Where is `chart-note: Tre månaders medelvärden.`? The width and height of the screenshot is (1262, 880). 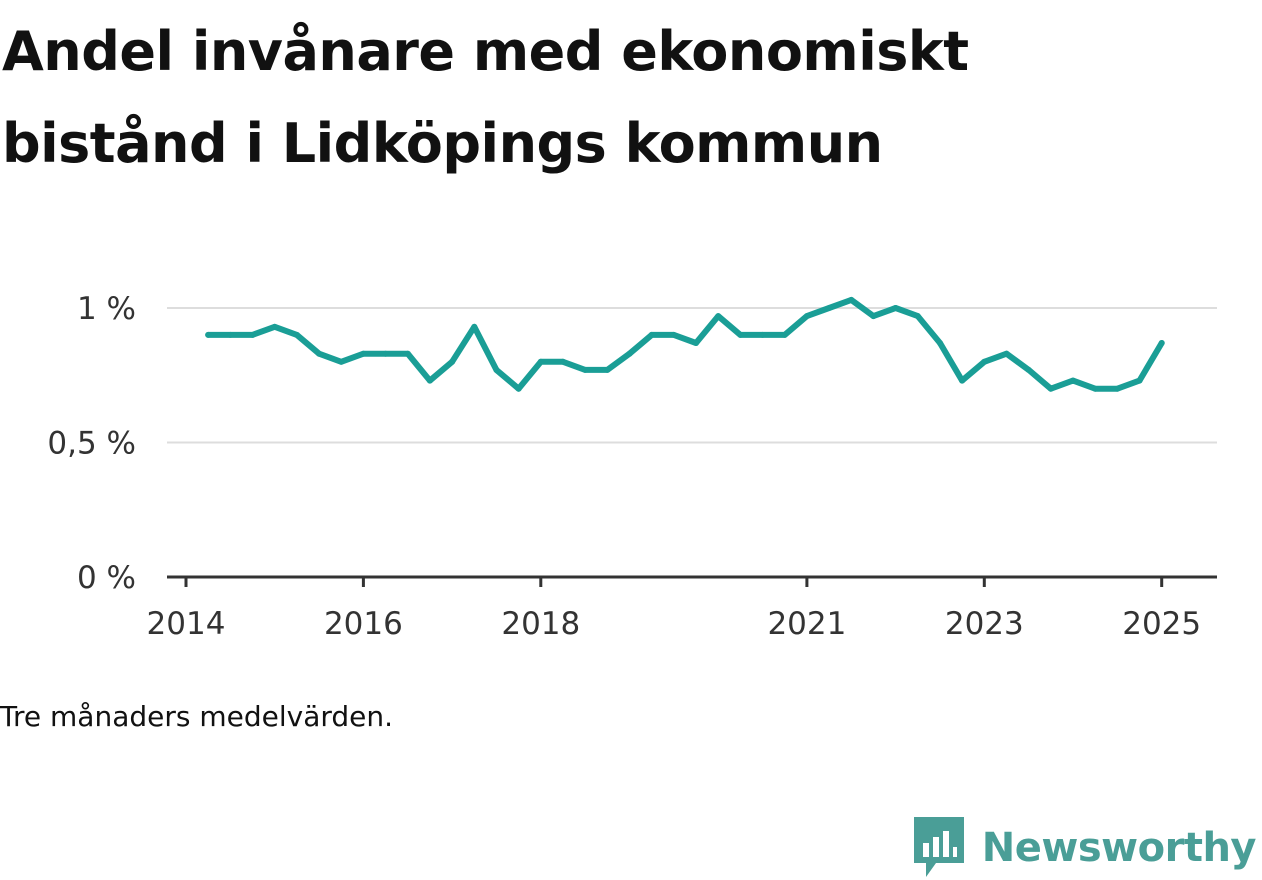
chart-note: Tre månaders medelvärden. is located at coordinates (197, 716).